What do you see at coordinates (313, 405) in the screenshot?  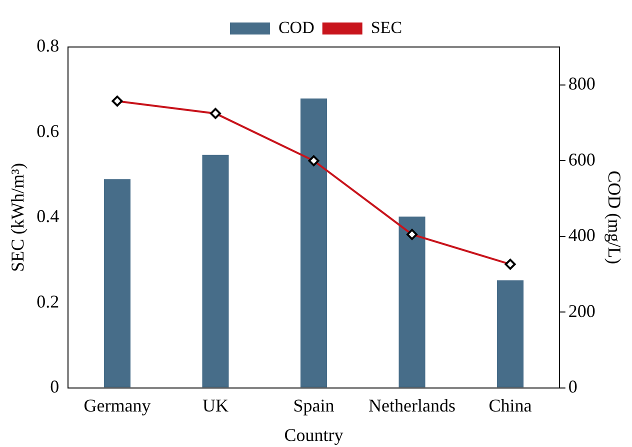 I see `x-tick-label: Spain` at bounding box center [313, 405].